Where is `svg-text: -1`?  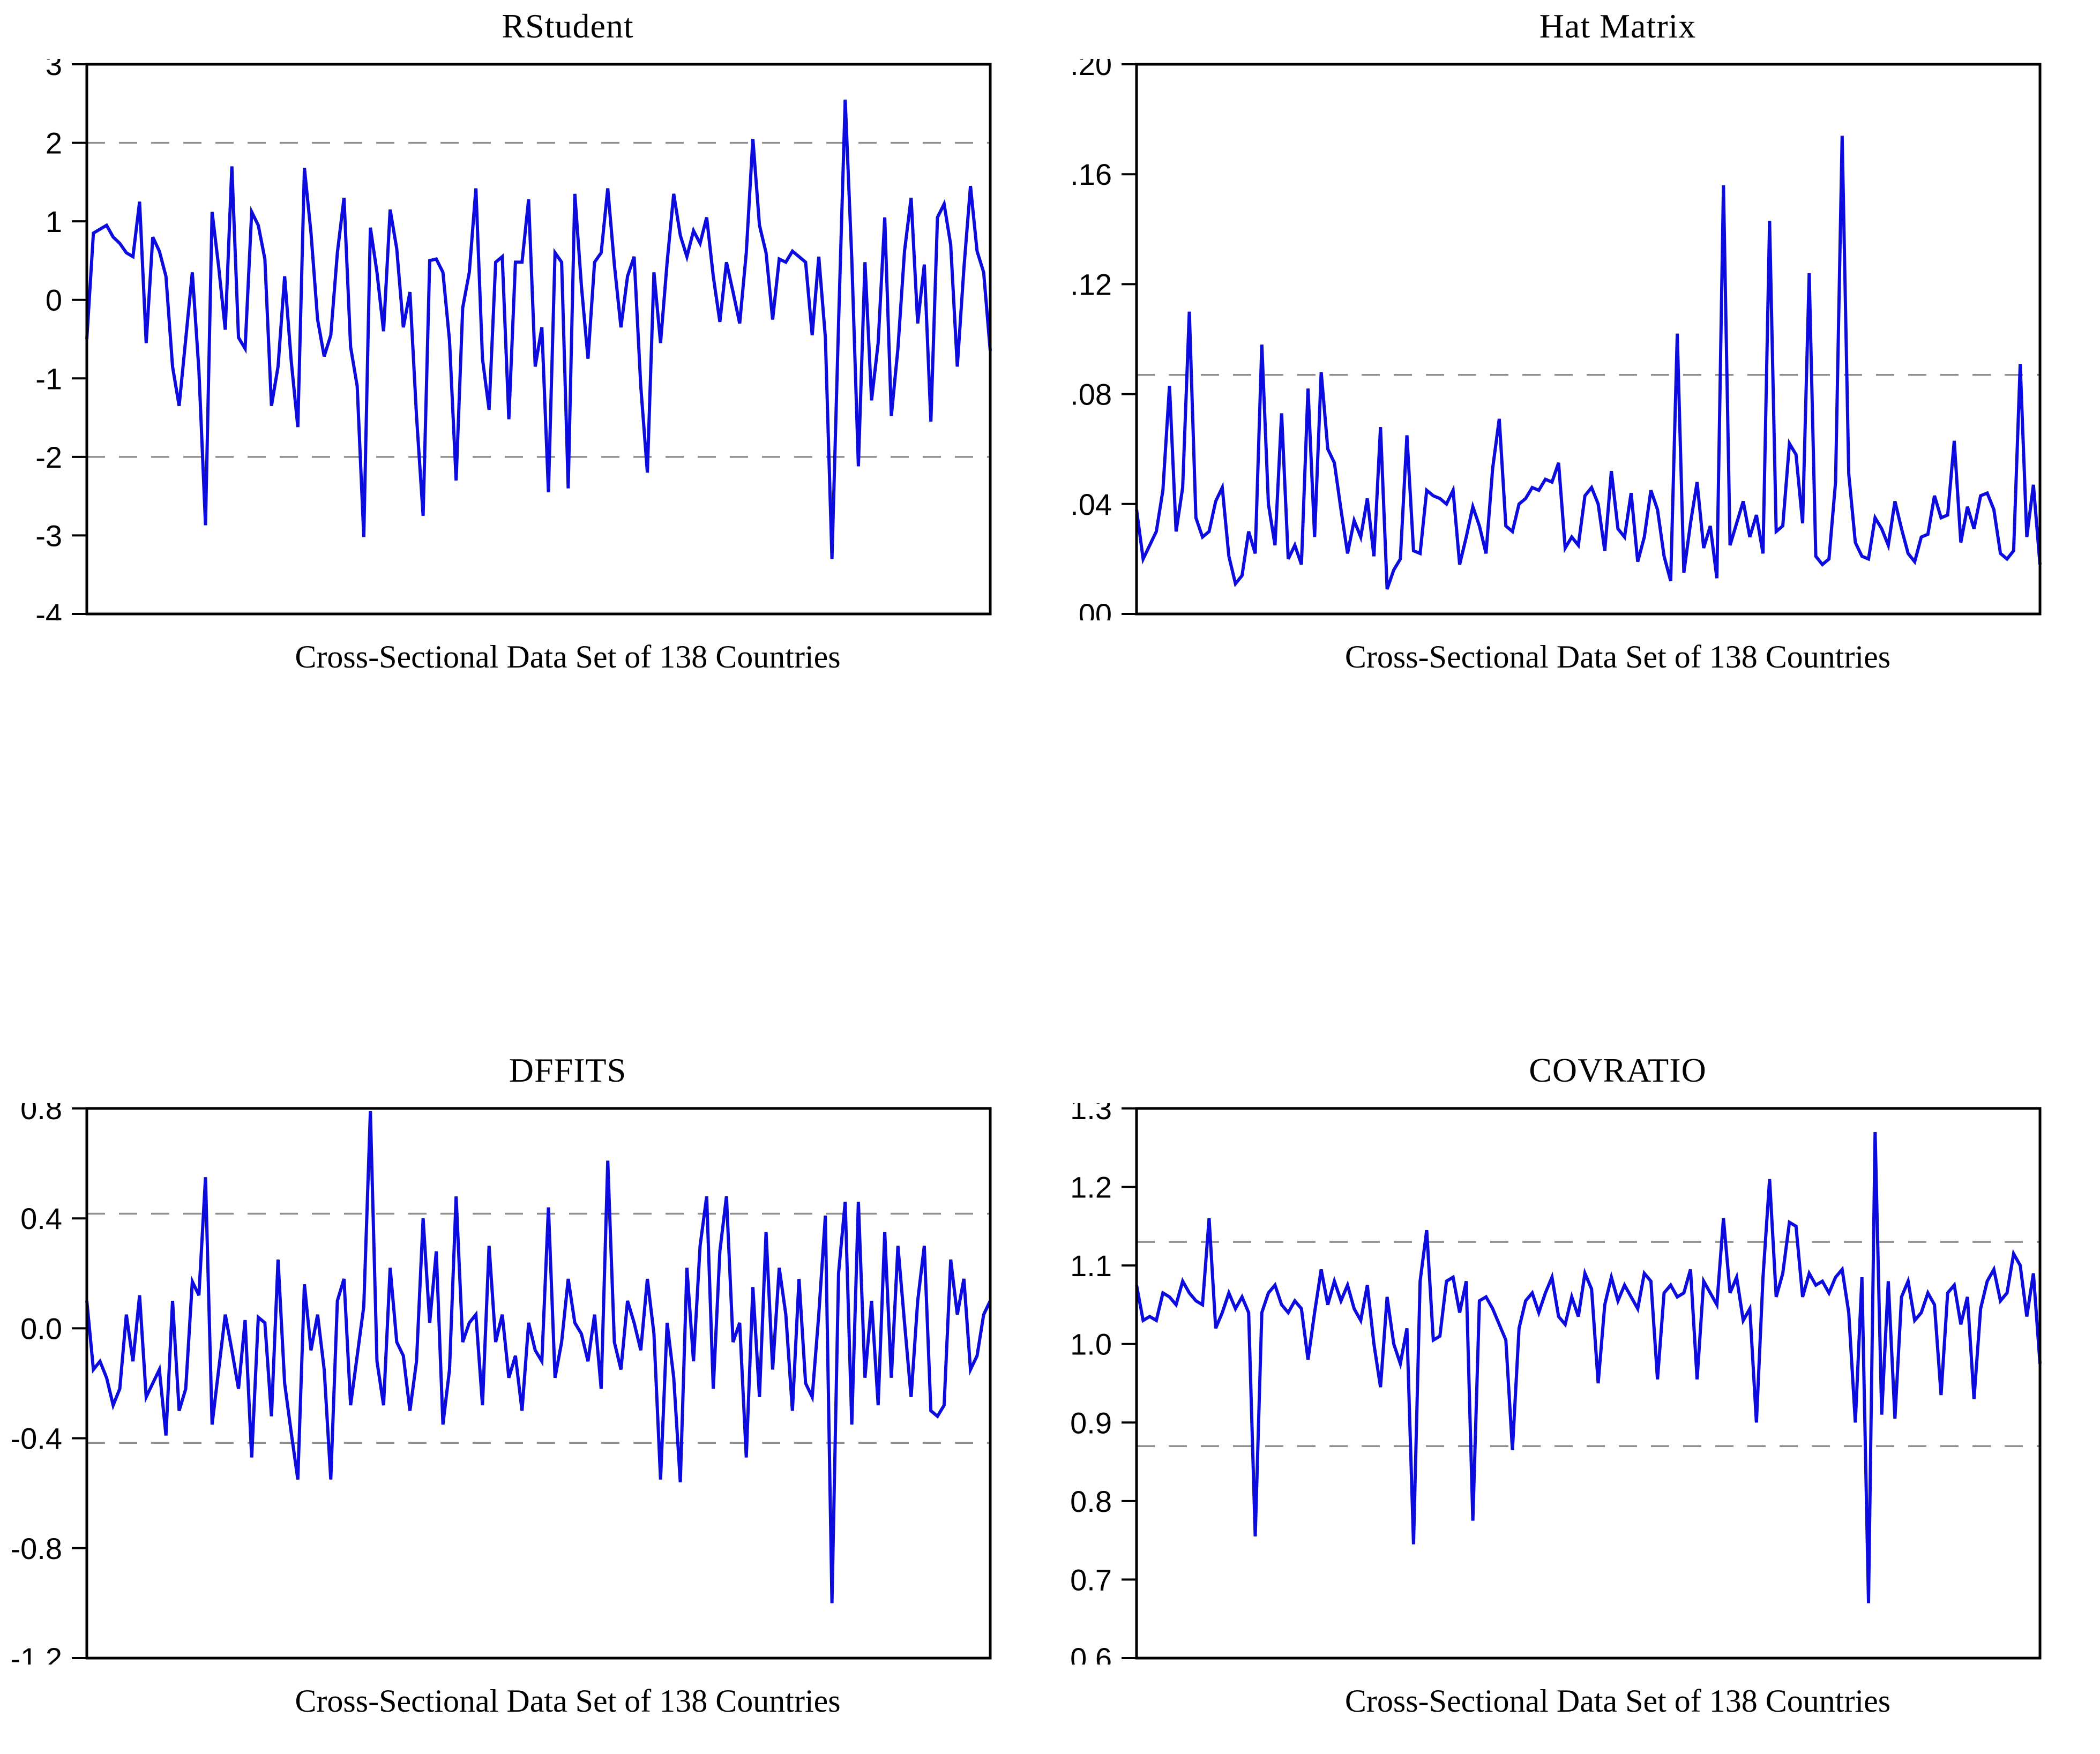 svg-text: -1 is located at coordinates (48, 378).